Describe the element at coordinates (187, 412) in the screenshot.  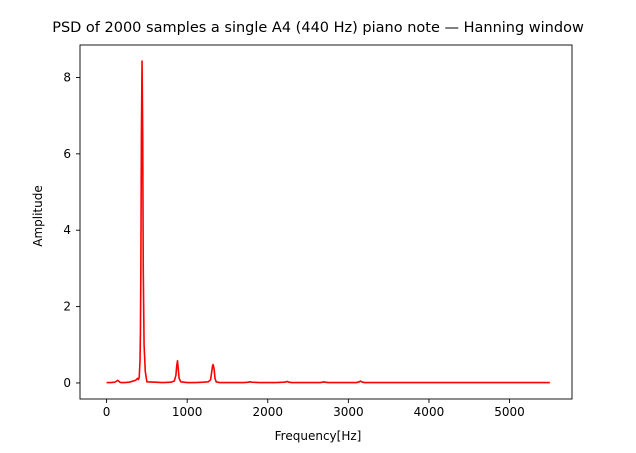
I see `x-tick-label: 1000` at that location.